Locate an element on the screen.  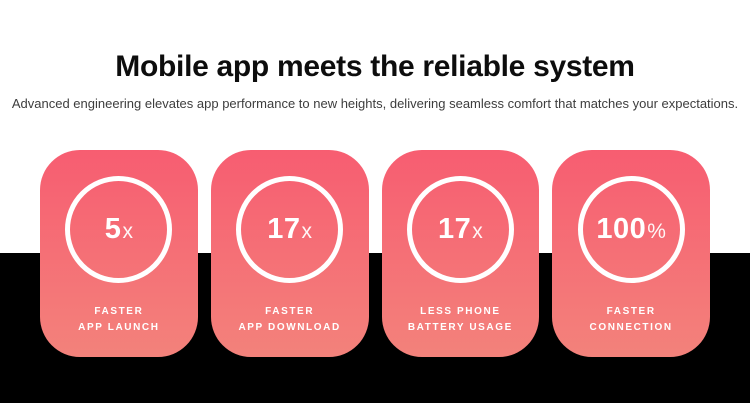
stat-number: 5 x is located at coordinates (119, 229).